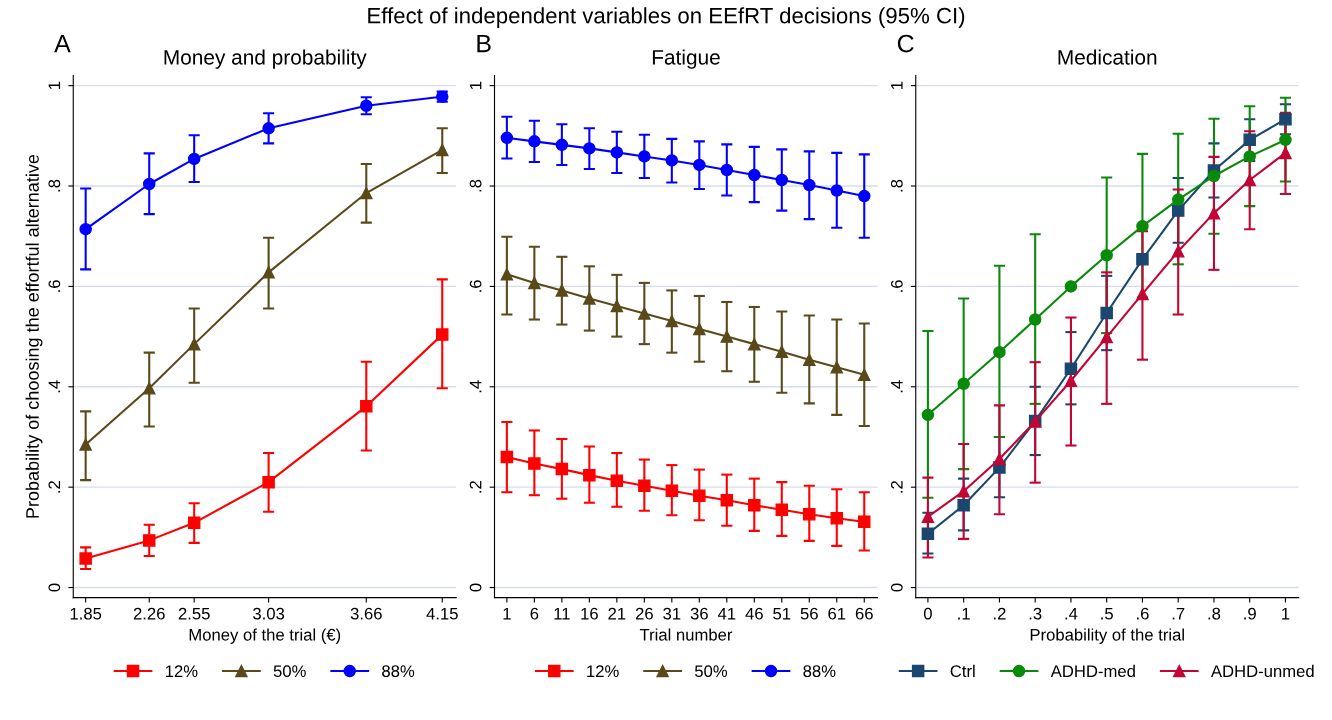 This screenshot has width=1332, height=720. Describe the element at coordinates (754, 613) in the screenshot. I see `x-tick-label: 46` at that location.